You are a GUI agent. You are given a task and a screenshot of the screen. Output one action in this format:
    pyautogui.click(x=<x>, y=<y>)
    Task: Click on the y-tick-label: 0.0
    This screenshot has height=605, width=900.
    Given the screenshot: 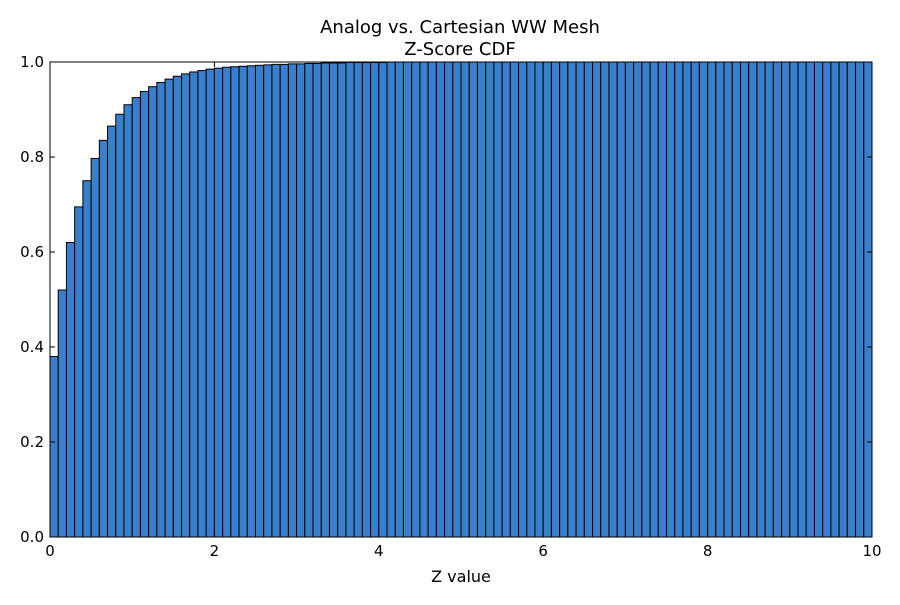 What is the action you would take?
    pyautogui.click(x=32, y=537)
    